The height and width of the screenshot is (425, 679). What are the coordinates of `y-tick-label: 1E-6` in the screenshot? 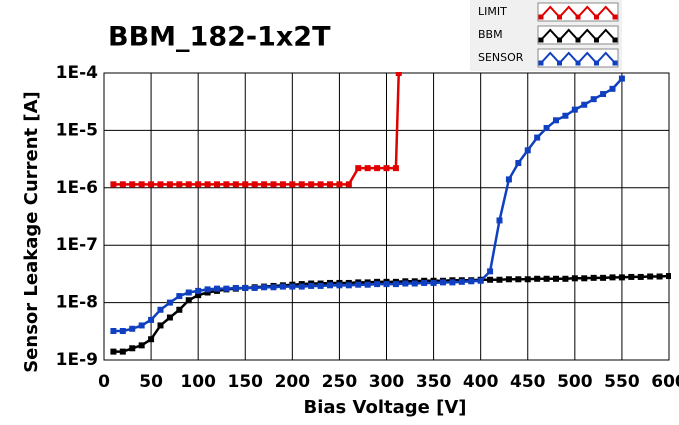 It's located at (77, 188).